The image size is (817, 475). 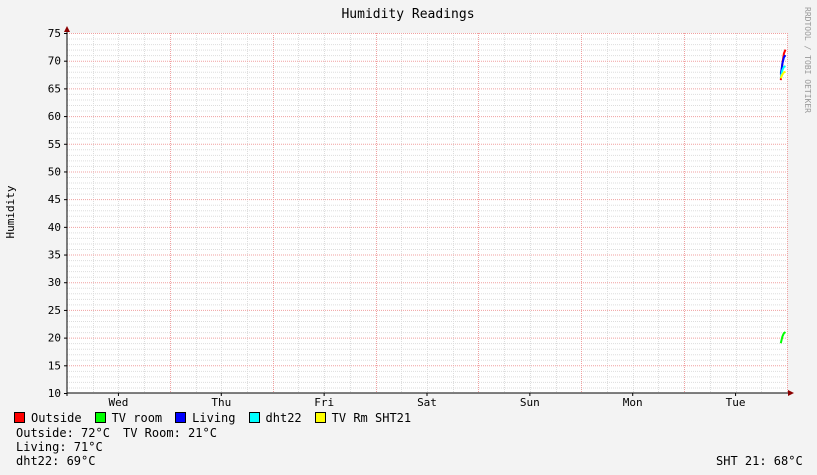 What do you see at coordinates (283, 418) in the screenshot?
I see `legend-label: dht22` at bounding box center [283, 418].